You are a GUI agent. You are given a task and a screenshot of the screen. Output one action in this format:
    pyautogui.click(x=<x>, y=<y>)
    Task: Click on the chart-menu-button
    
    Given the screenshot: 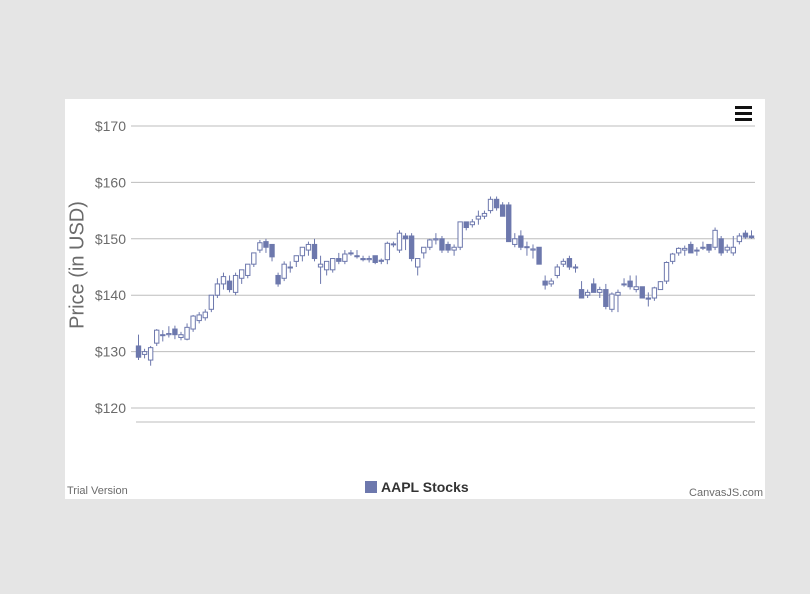 What is the action you would take?
    pyautogui.click(x=743, y=114)
    